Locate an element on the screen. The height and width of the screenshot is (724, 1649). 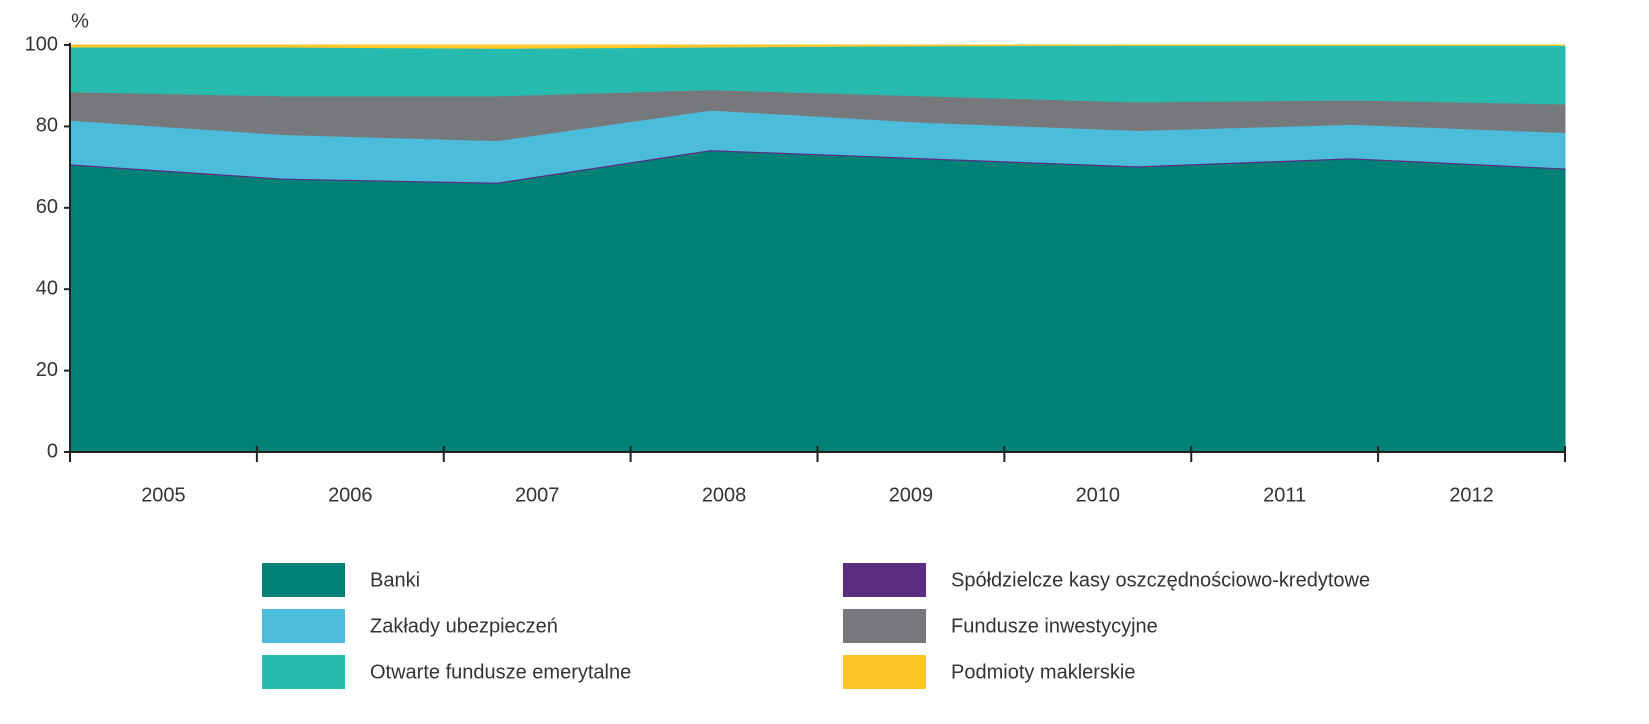
x-tick-label: 2010 is located at coordinates (1098, 495).